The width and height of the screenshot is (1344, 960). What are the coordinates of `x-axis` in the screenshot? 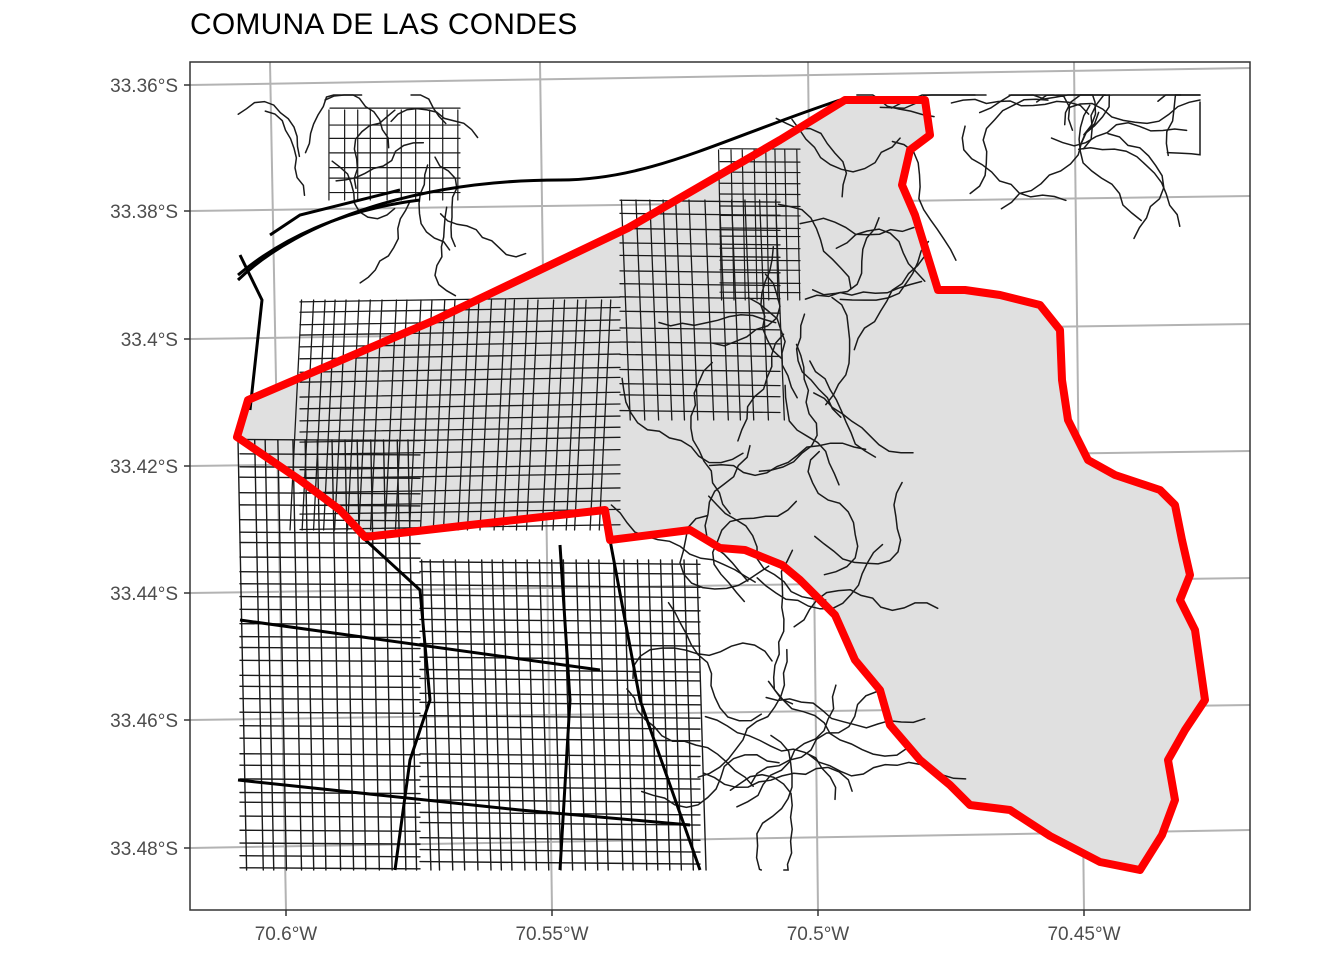 It's located at (685, 913).